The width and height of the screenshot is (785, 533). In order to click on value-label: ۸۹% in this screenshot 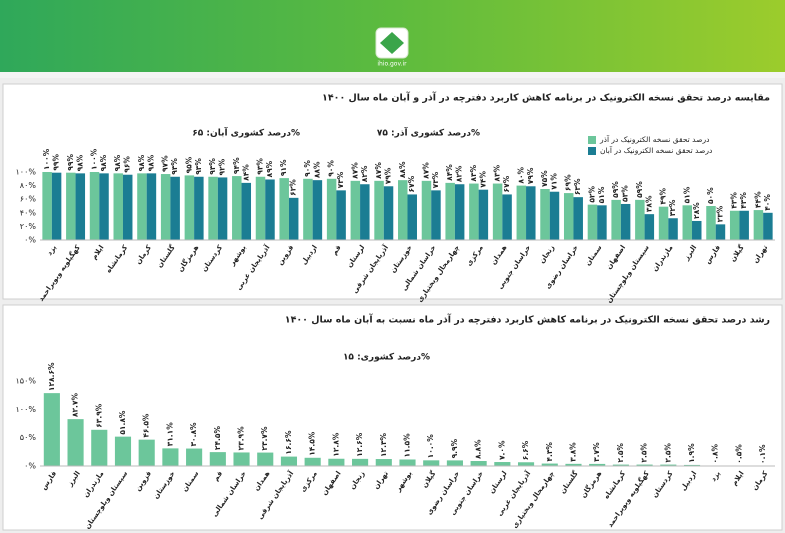, I will do `click(269, 168)`.